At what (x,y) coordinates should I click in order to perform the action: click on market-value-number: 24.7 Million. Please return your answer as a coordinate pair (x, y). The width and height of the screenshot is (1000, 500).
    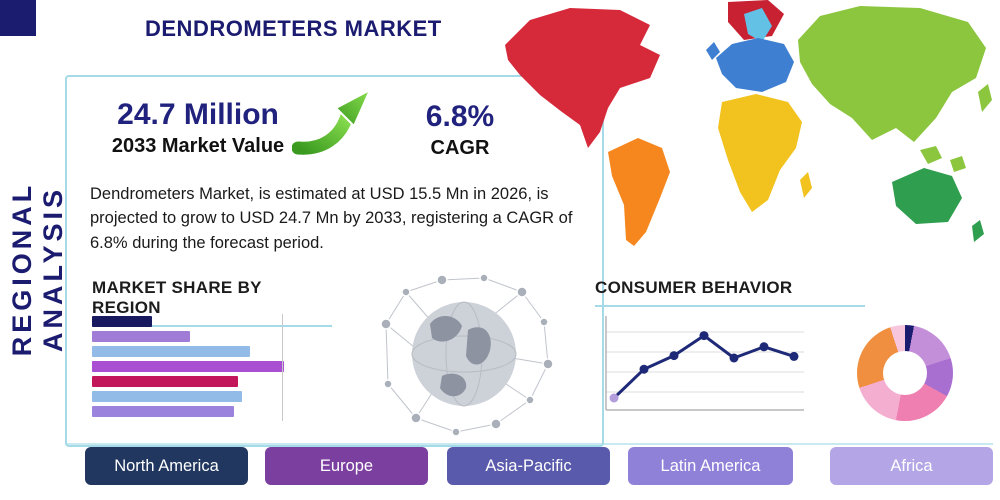
    Looking at the image, I should click on (198, 114).